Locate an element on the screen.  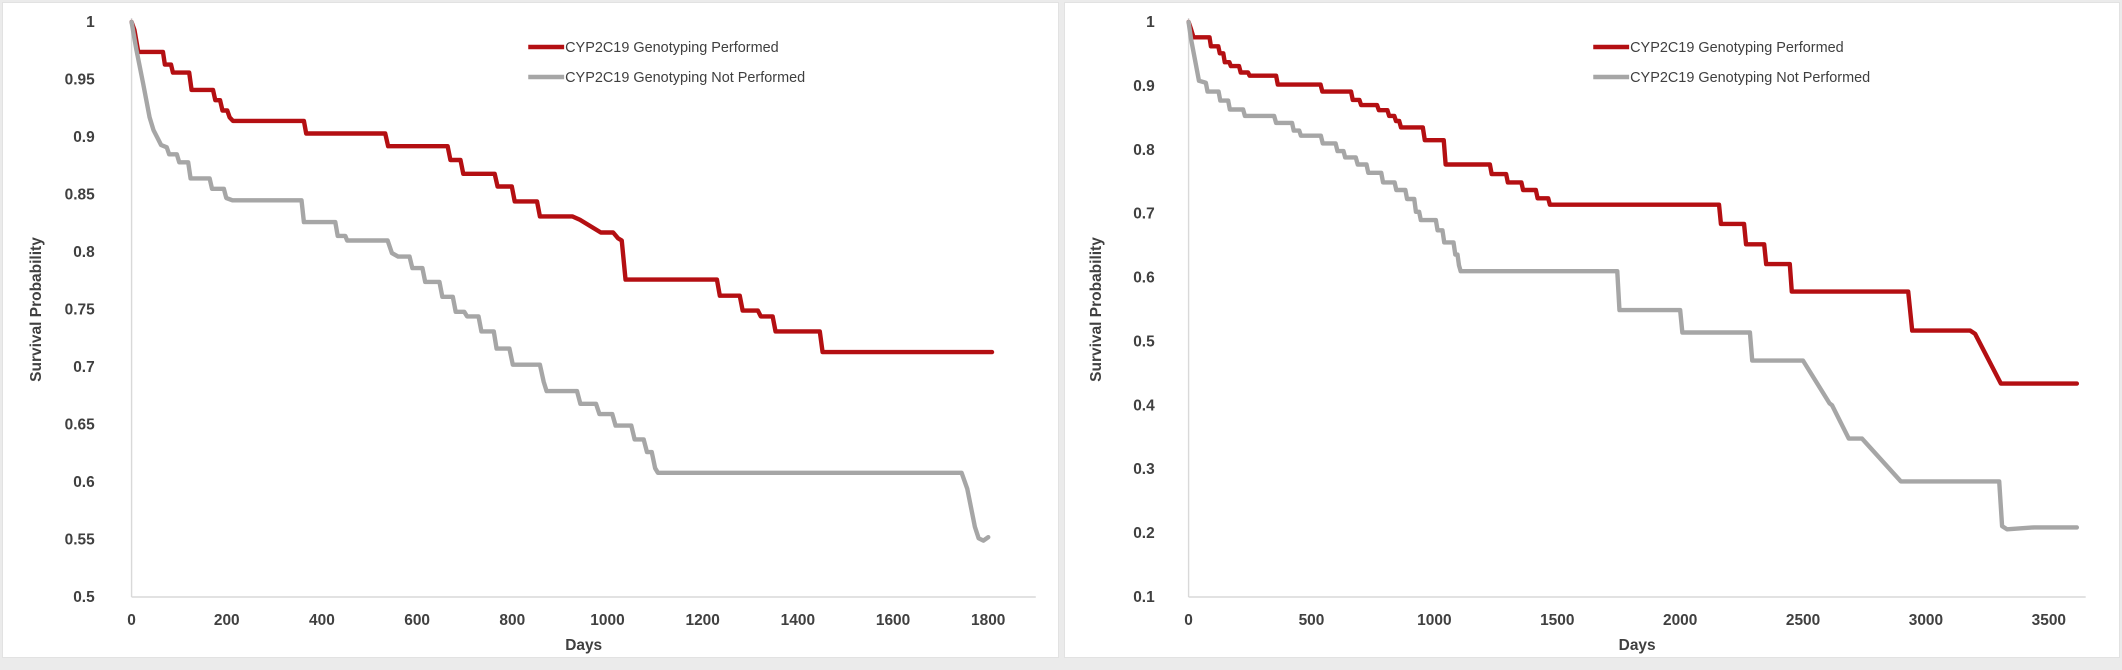
x-tick-label: 800 is located at coordinates (512, 620).